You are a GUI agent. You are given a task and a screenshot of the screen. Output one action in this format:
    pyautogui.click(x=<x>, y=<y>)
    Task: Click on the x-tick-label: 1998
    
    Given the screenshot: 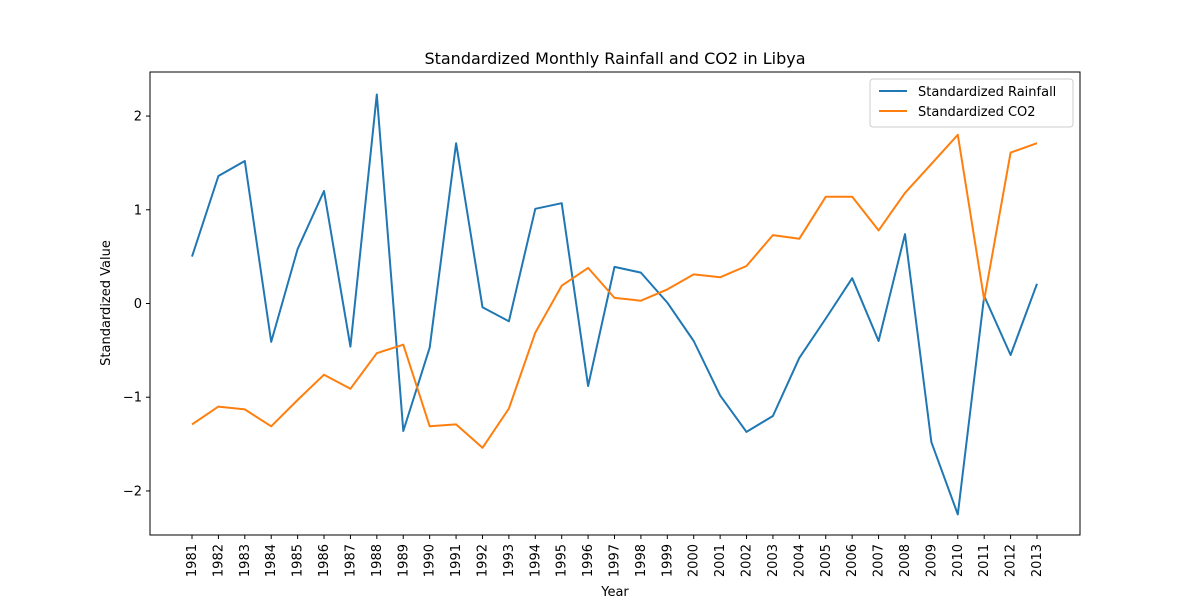 What is the action you would take?
    pyautogui.click(x=641, y=560)
    